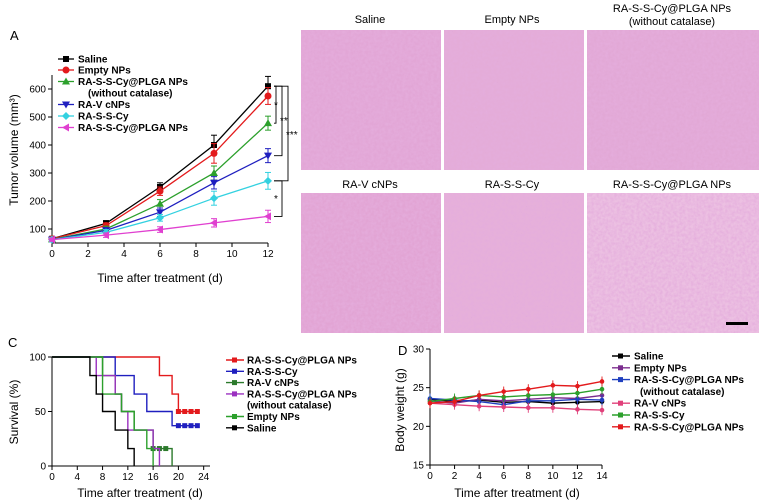  I want to click on y-tick-label: 200, so click(37, 202).